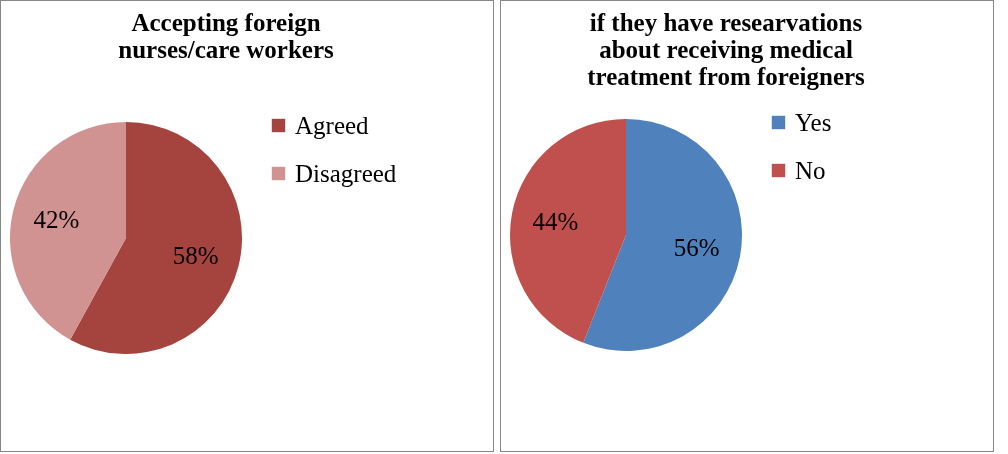  Describe the element at coordinates (696, 248) in the screenshot. I see `data-label: 56%` at that location.